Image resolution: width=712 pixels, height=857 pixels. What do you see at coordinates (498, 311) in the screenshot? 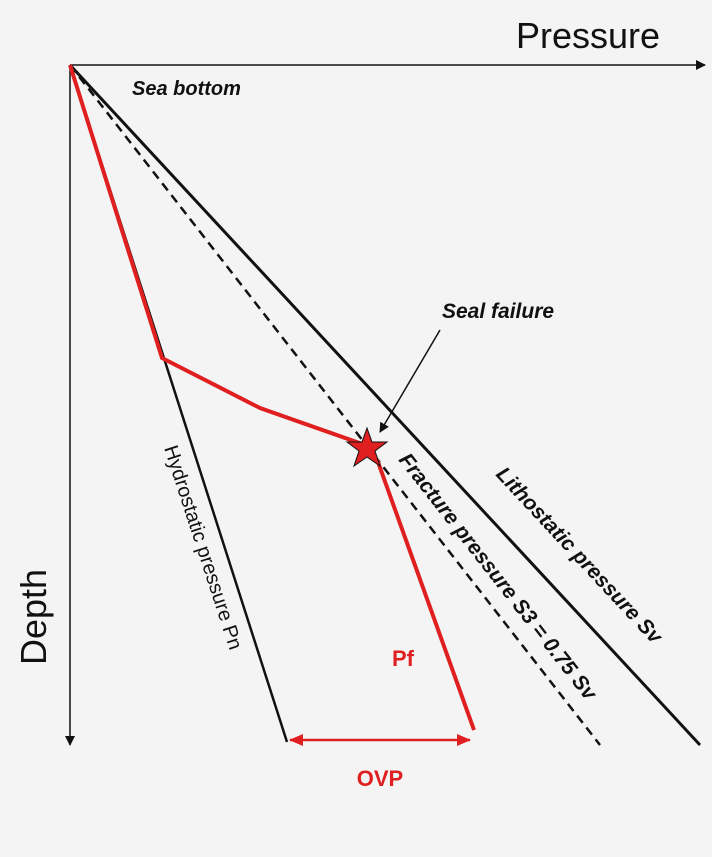
I see `seal-failure-label: Seal failure` at bounding box center [498, 311].